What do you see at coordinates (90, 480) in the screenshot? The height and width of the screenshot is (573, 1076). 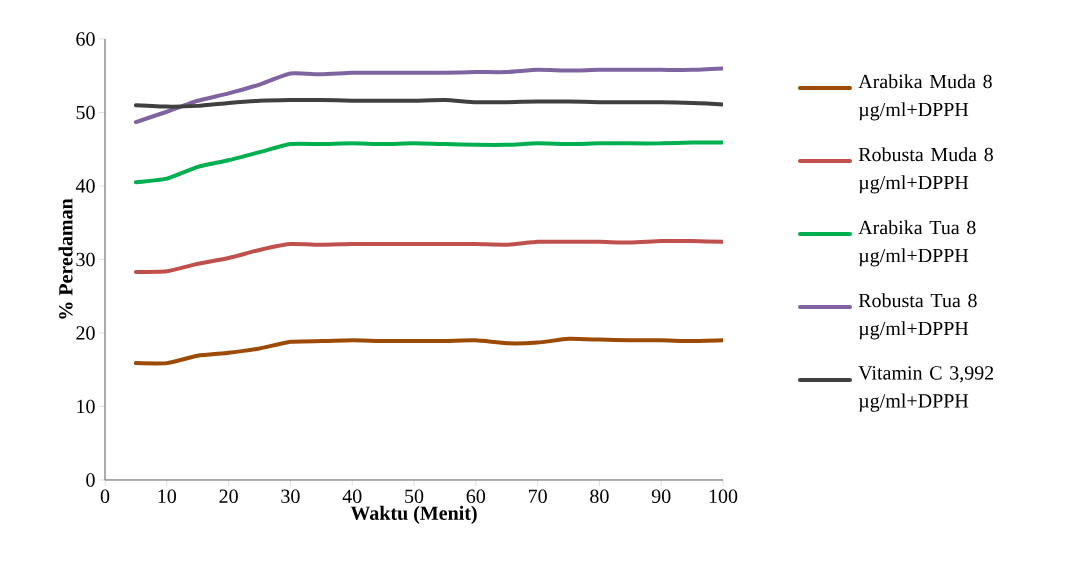 I see `y-tick-label: 0` at bounding box center [90, 480].